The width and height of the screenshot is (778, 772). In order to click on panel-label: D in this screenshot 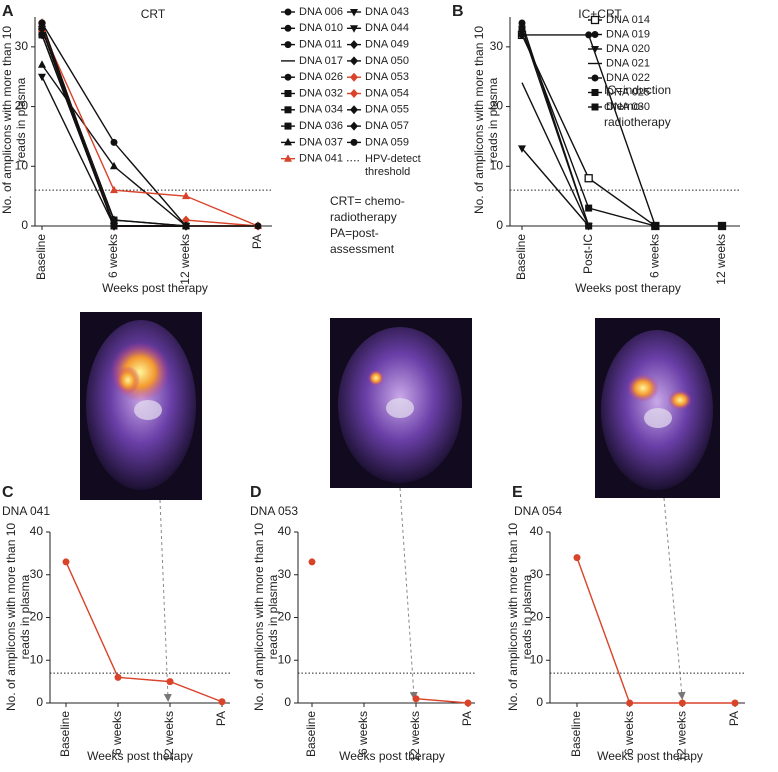, I will do `click(256, 492)`.